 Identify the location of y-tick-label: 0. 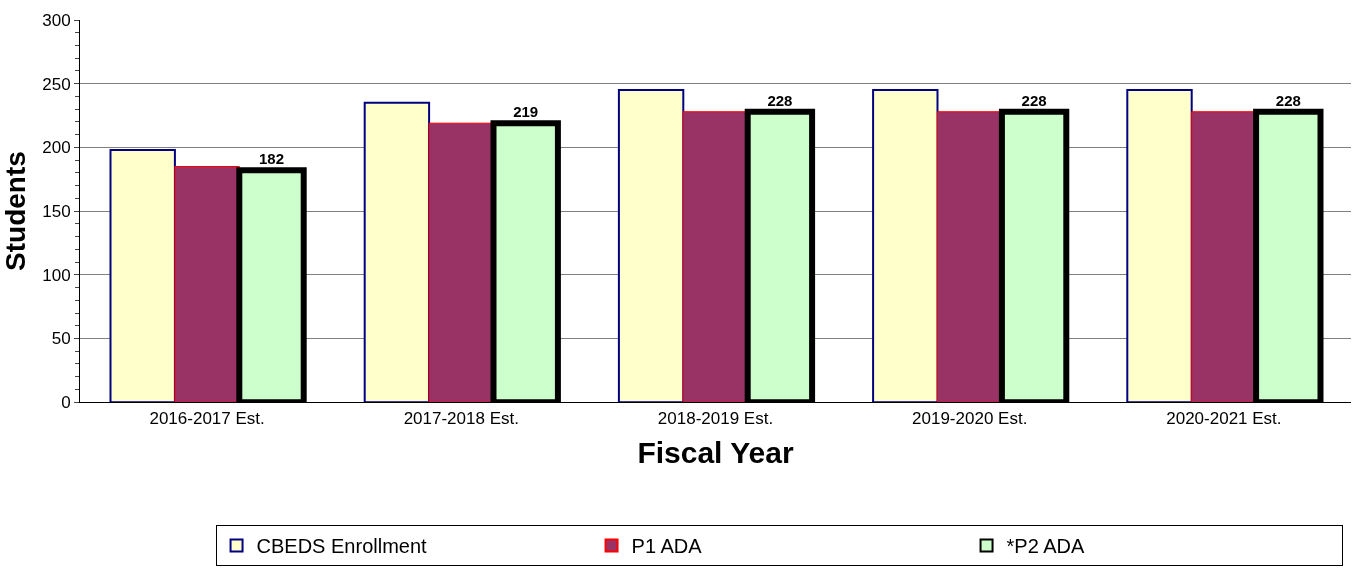
(66, 403).